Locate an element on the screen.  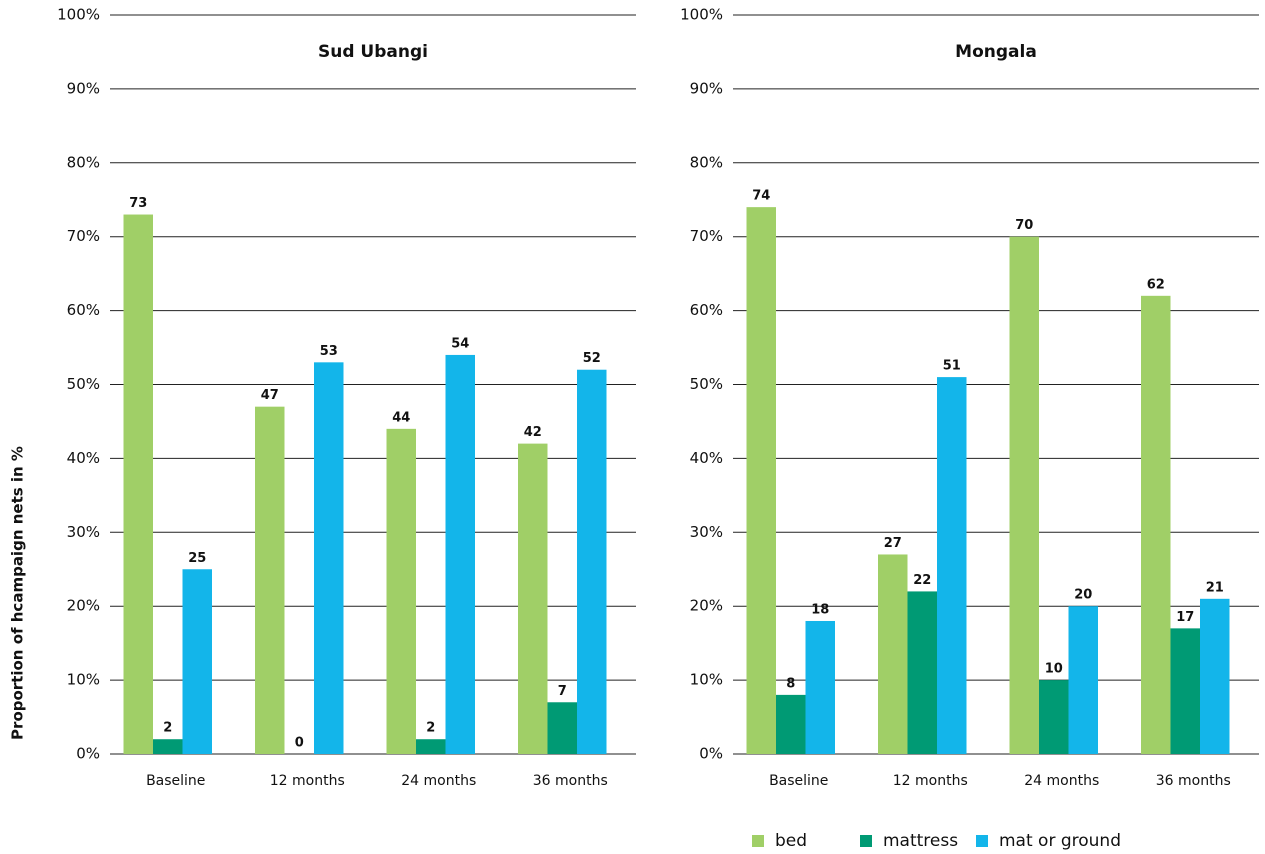
data-label: 51 is located at coordinates (952, 366).